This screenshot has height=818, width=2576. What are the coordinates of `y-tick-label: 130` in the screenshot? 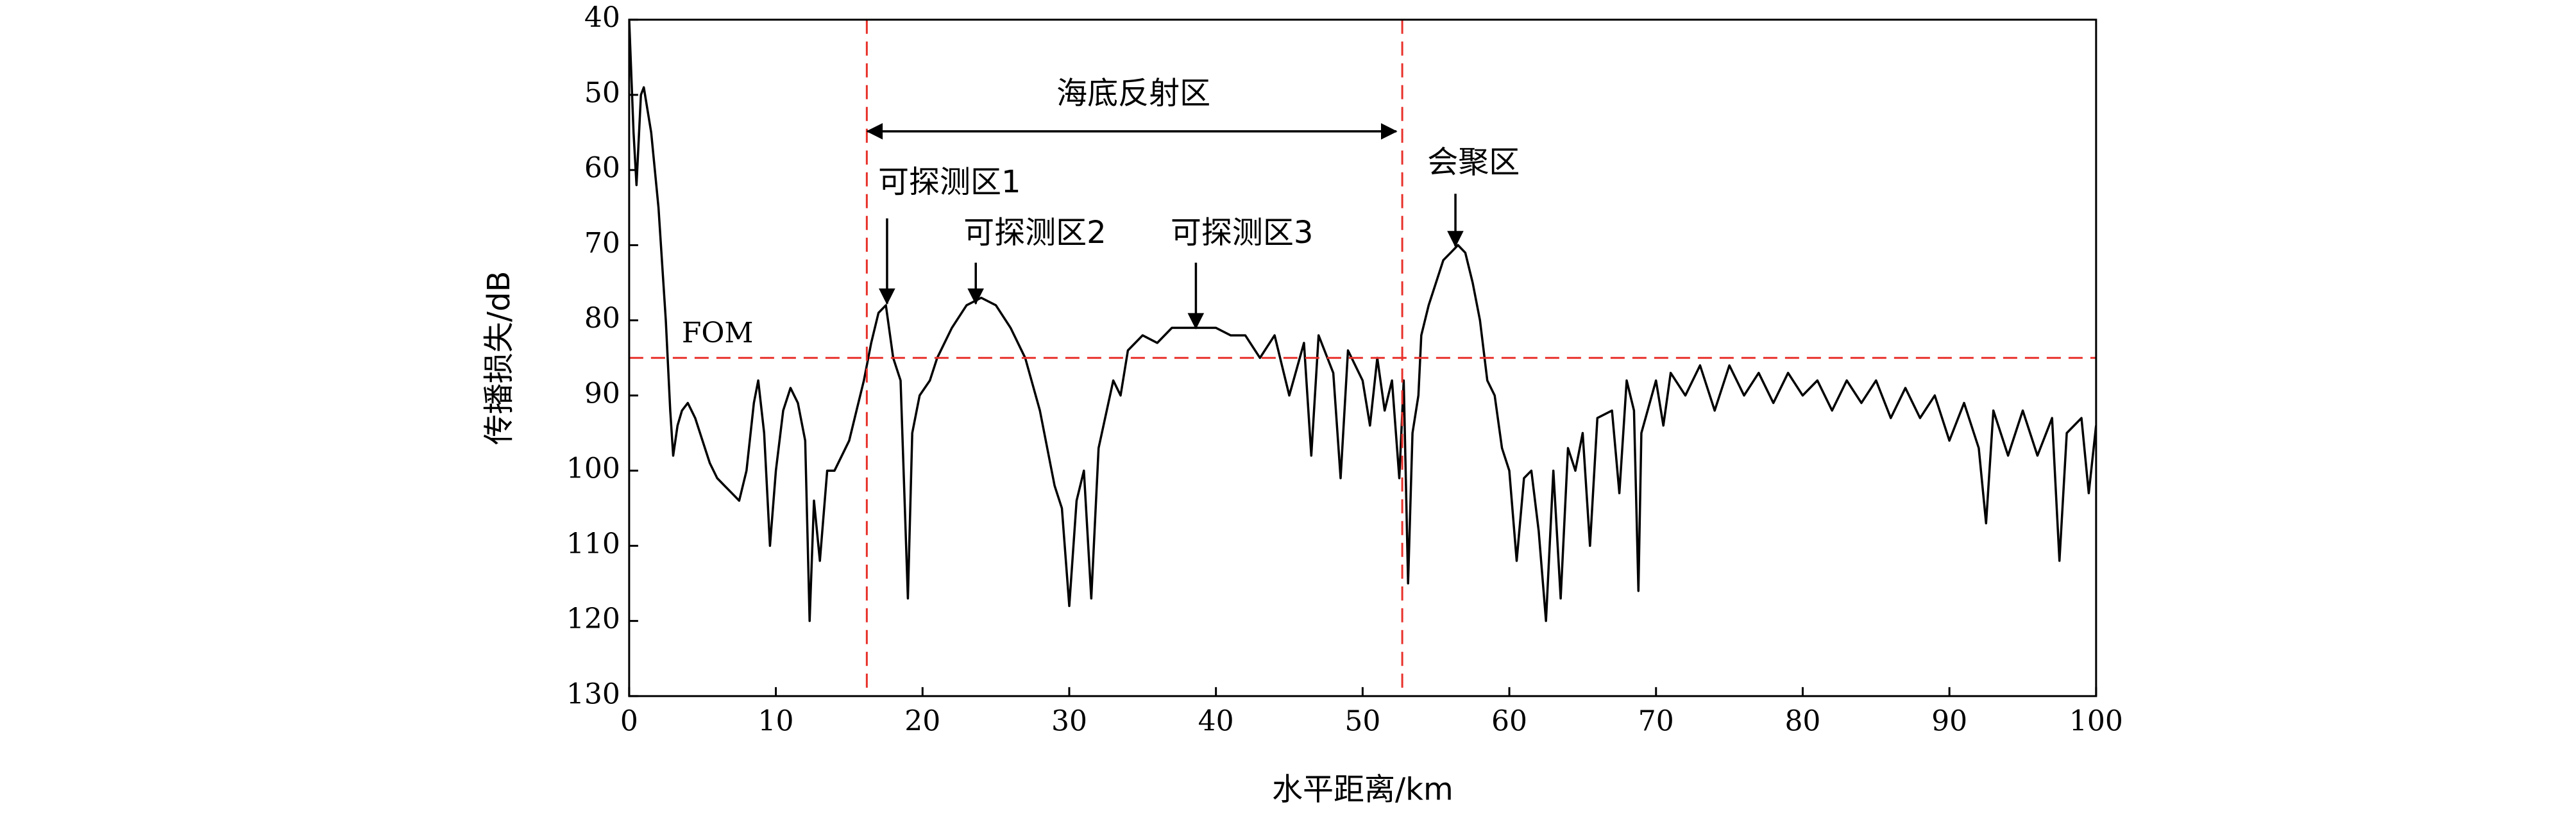 It's located at (593, 694).